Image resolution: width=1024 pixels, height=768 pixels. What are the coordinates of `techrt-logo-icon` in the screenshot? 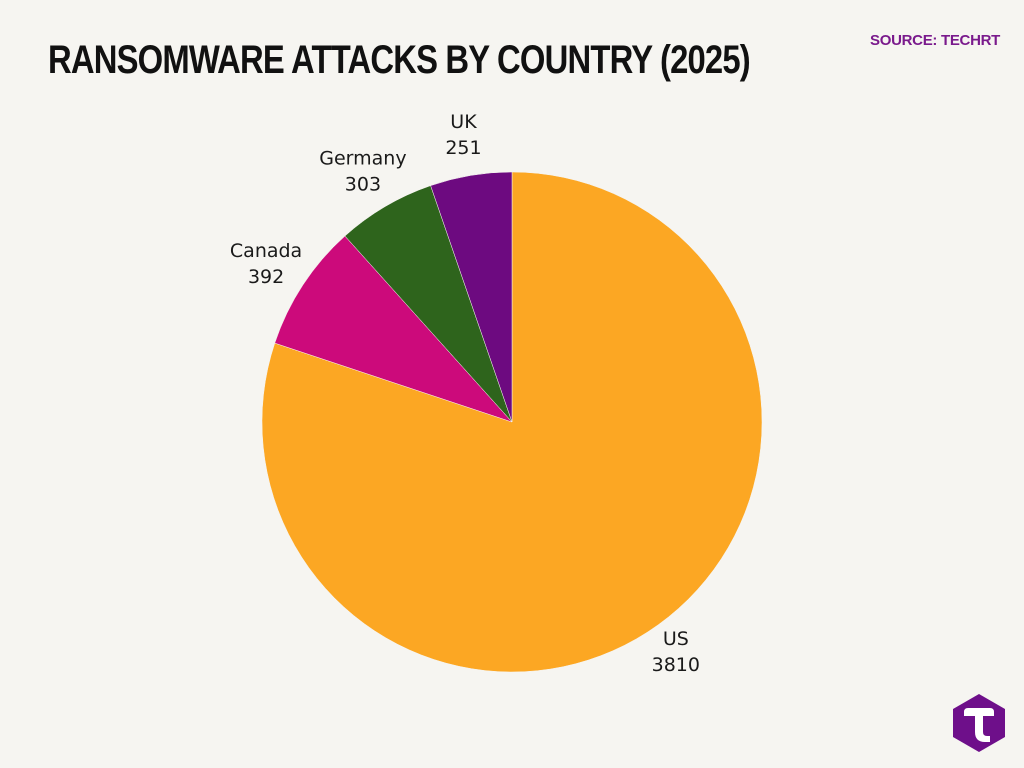 It's located at (979, 723).